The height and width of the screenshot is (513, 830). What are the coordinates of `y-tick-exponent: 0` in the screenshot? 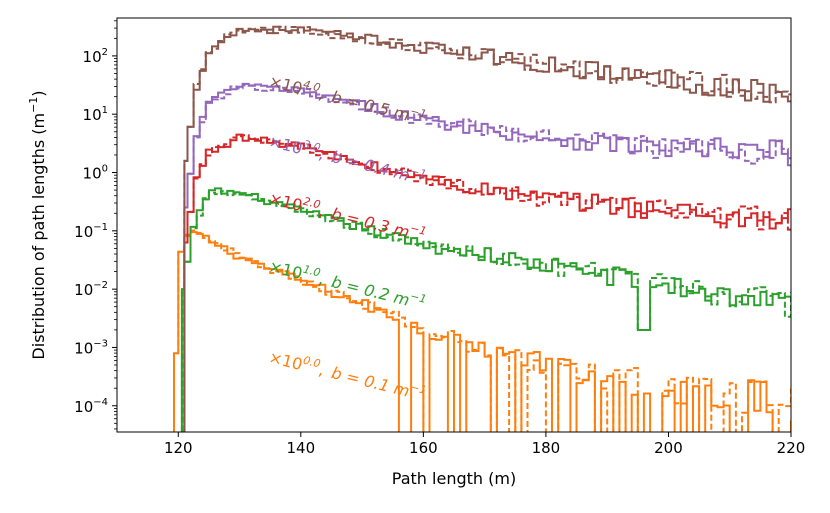 It's located at (105, 169).